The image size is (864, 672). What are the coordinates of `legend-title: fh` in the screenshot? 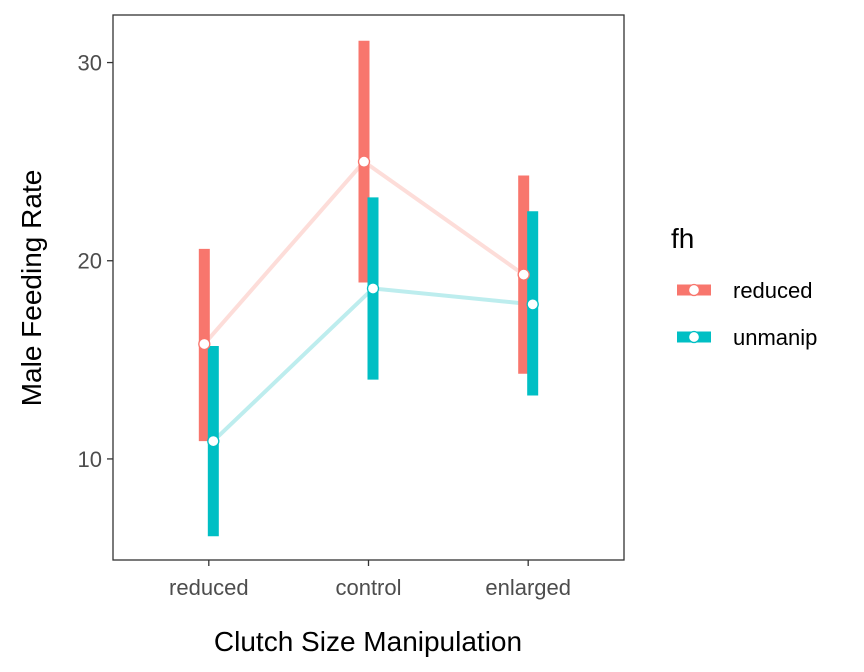 It's located at (682, 238).